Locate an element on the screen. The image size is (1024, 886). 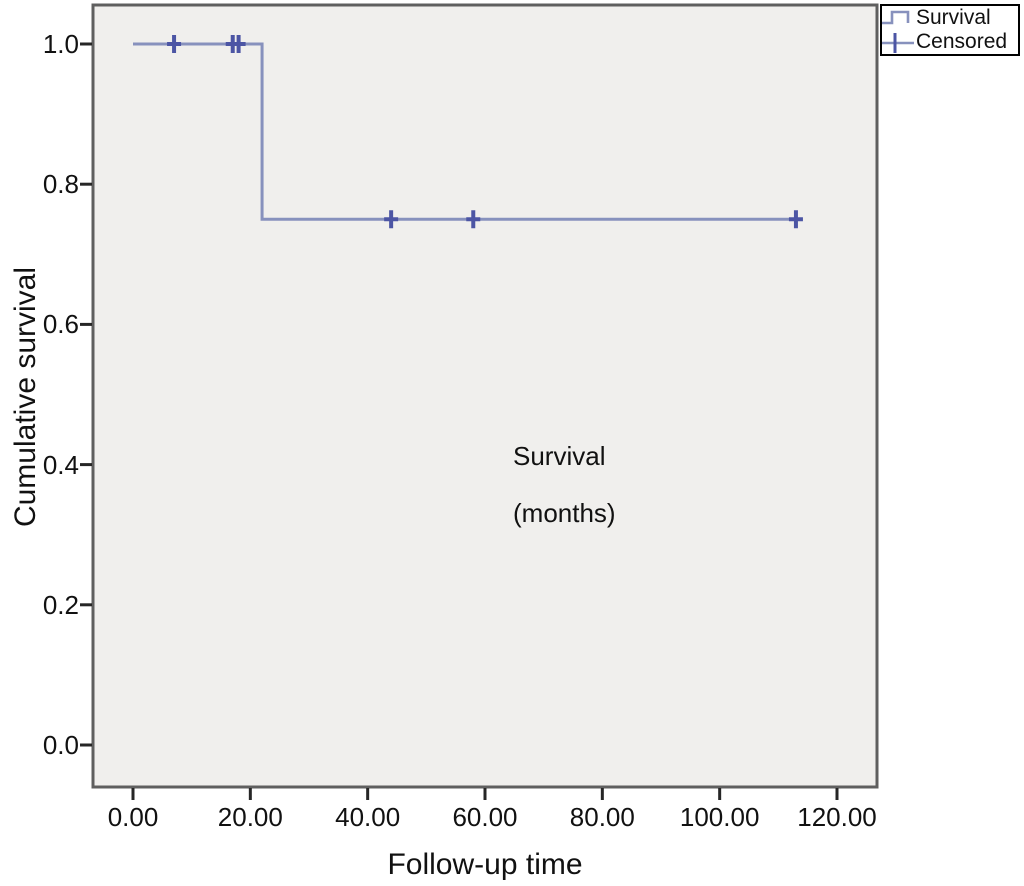
legend-box: Survival Censored is located at coordinates (950, 30).